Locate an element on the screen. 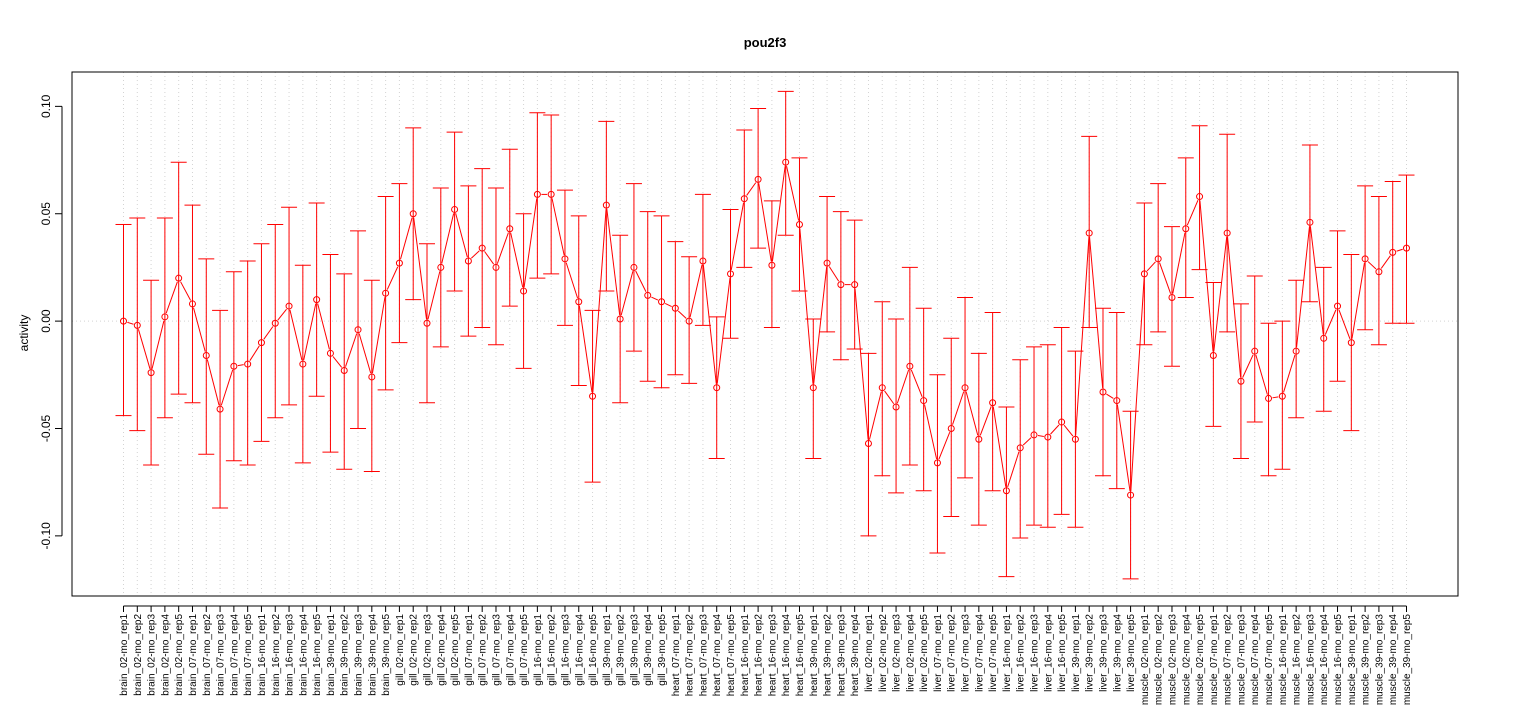 The image size is (1530, 720). x-tick-label: heart_07-mo_rep2 is located at coordinates (690, 655).